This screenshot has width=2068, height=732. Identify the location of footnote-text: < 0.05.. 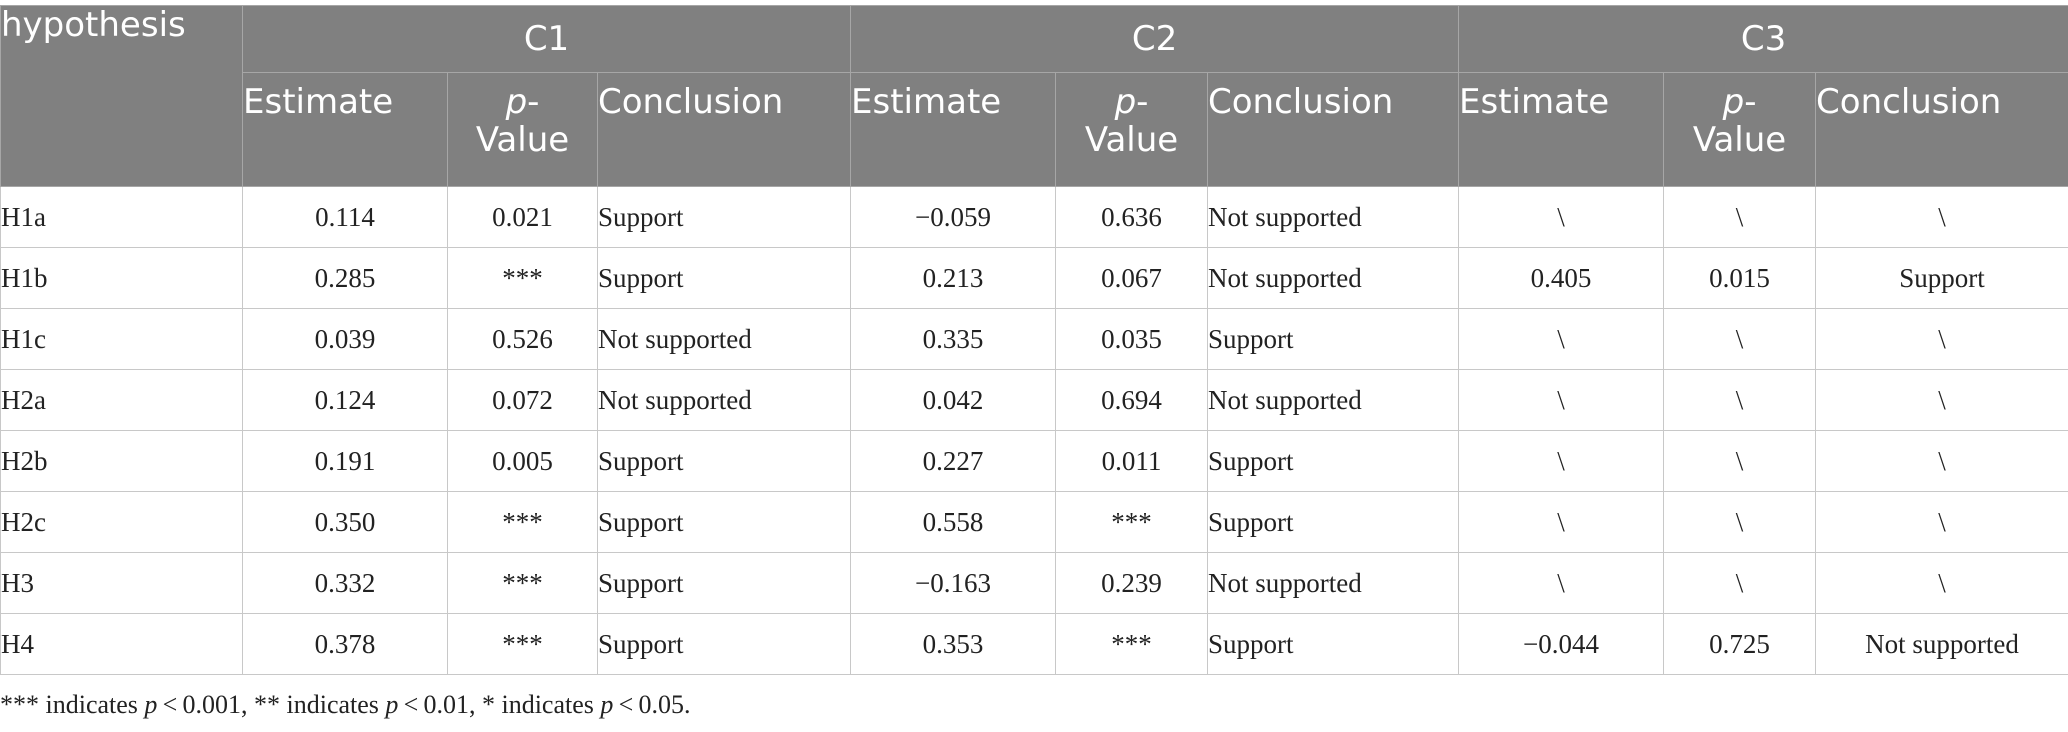
(652, 704).